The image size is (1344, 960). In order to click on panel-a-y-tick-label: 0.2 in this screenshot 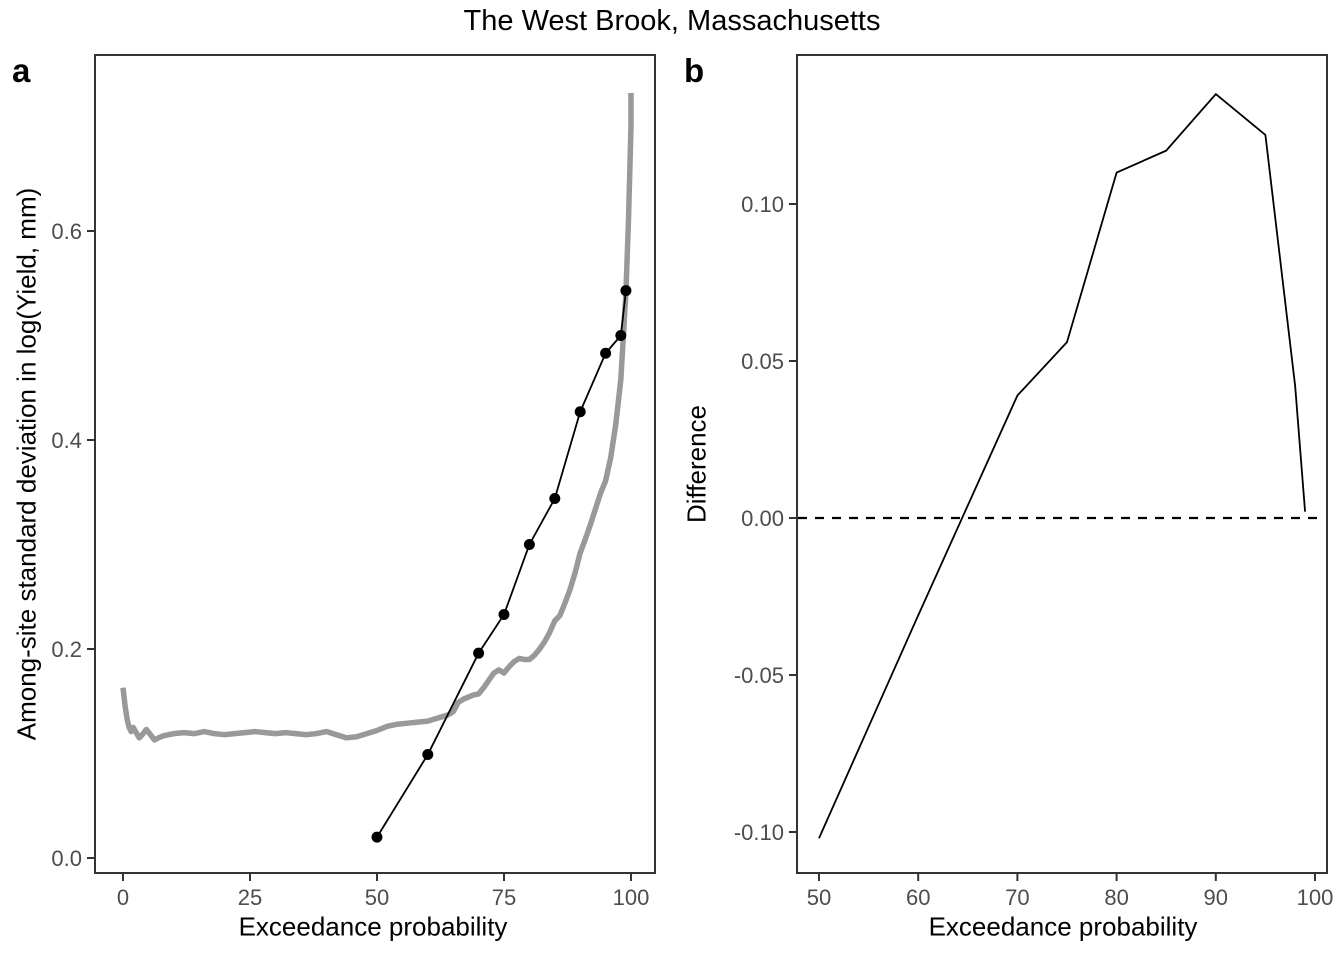, I will do `click(66, 649)`.